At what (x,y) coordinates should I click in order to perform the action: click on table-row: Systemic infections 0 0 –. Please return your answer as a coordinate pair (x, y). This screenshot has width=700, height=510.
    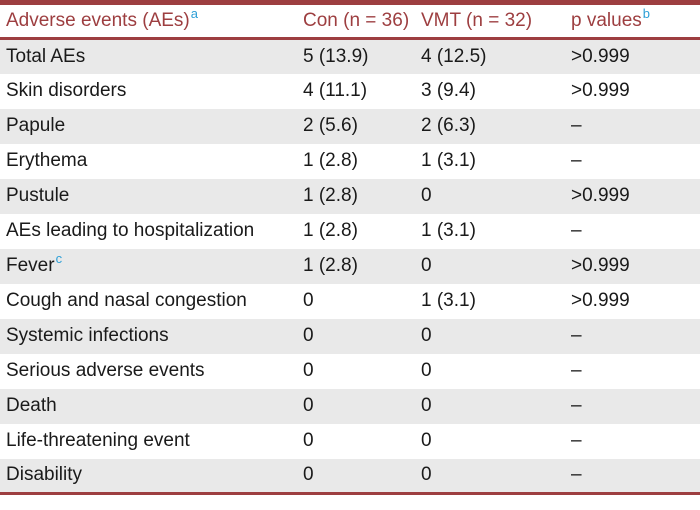
    Looking at the image, I should click on (350, 336).